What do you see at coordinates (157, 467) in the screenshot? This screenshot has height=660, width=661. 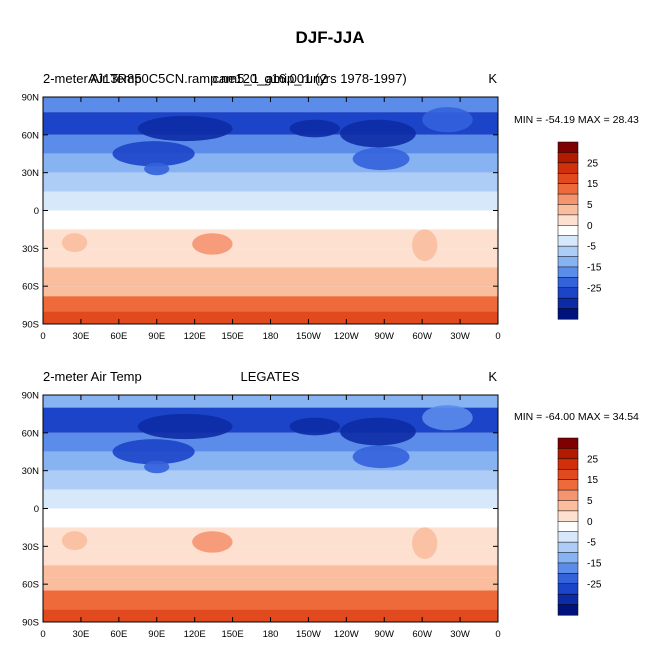 I see `region-tibet` at bounding box center [157, 467].